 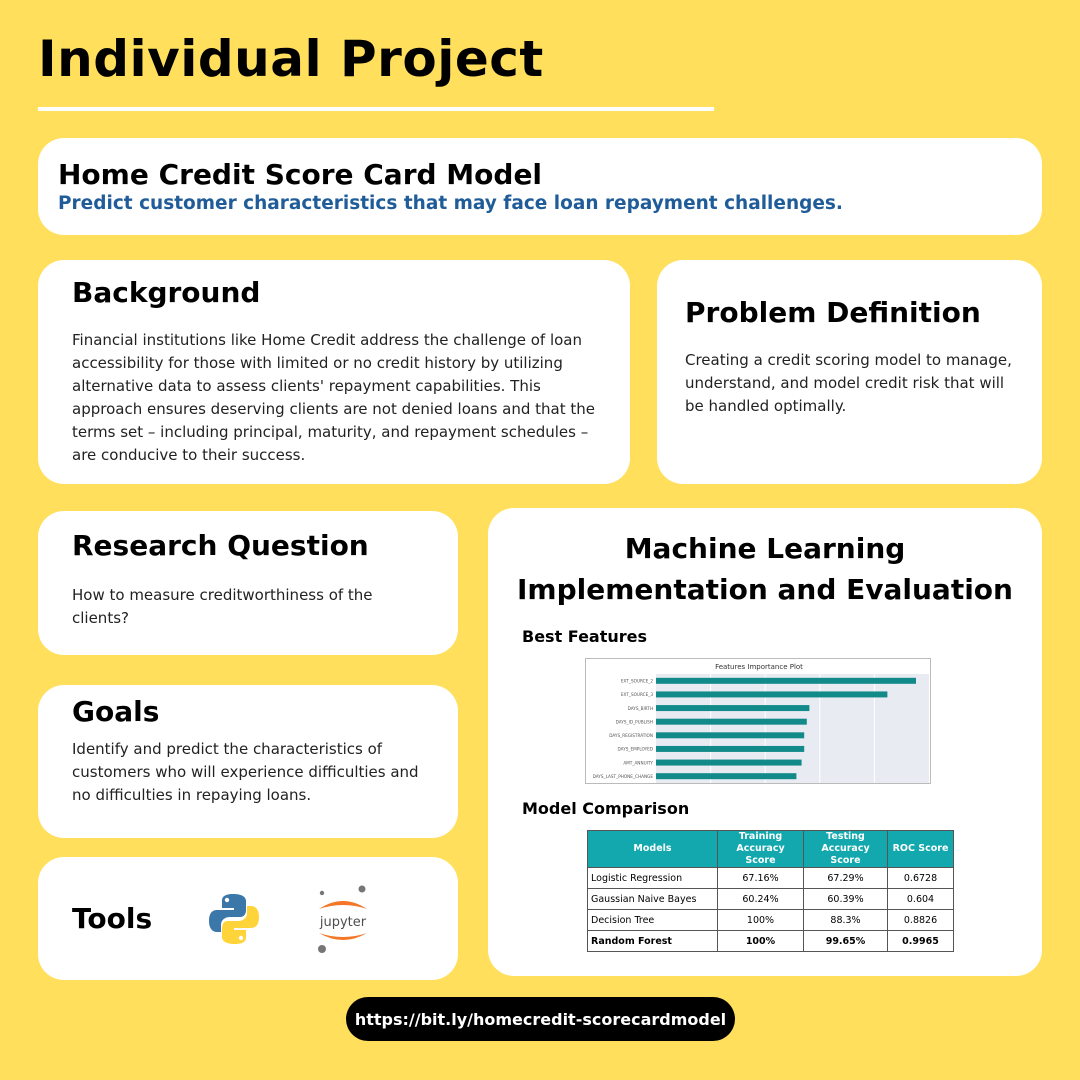 What do you see at coordinates (606, 808) in the screenshot?
I see `model-comparison-label: Model Comparison` at bounding box center [606, 808].